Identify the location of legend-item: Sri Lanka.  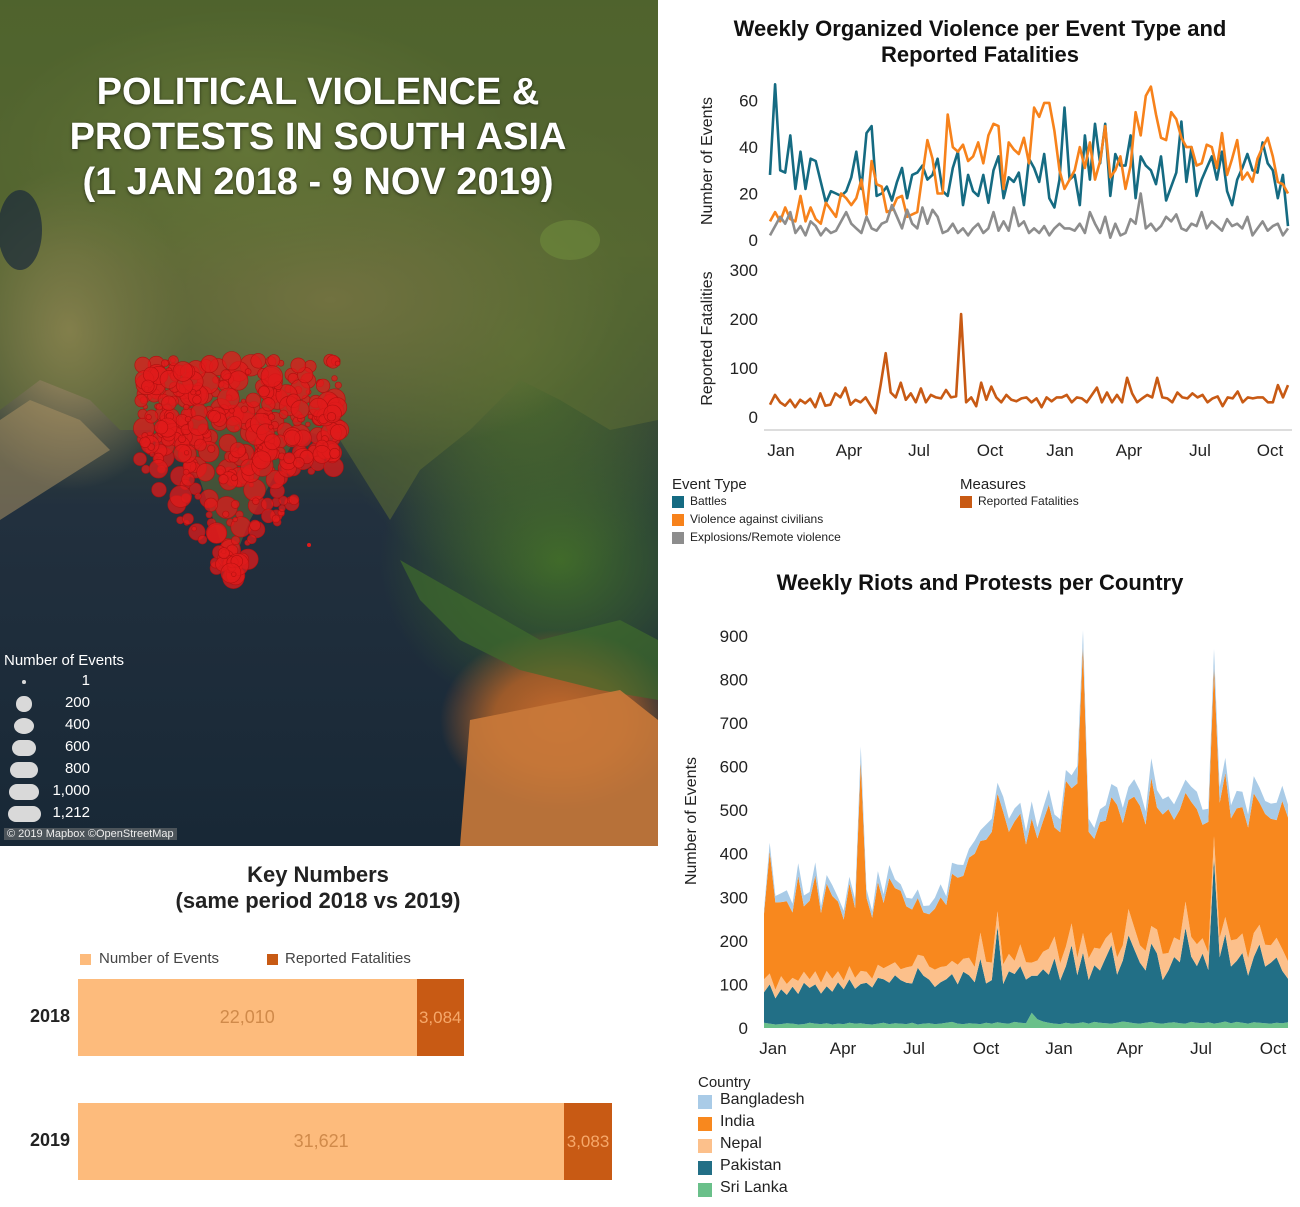
(743, 1190).